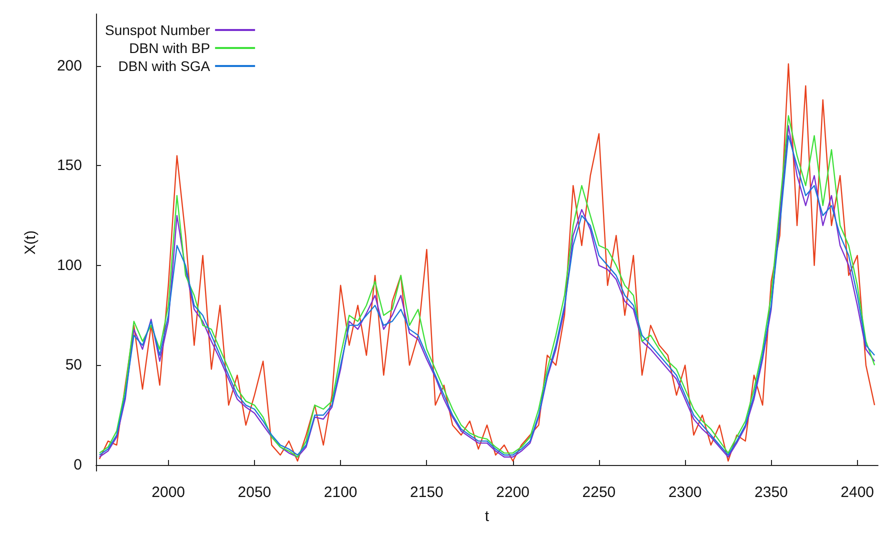  What do you see at coordinates (157, 30) in the screenshot?
I see `legend-label: Sunspot Number` at bounding box center [157, 30].